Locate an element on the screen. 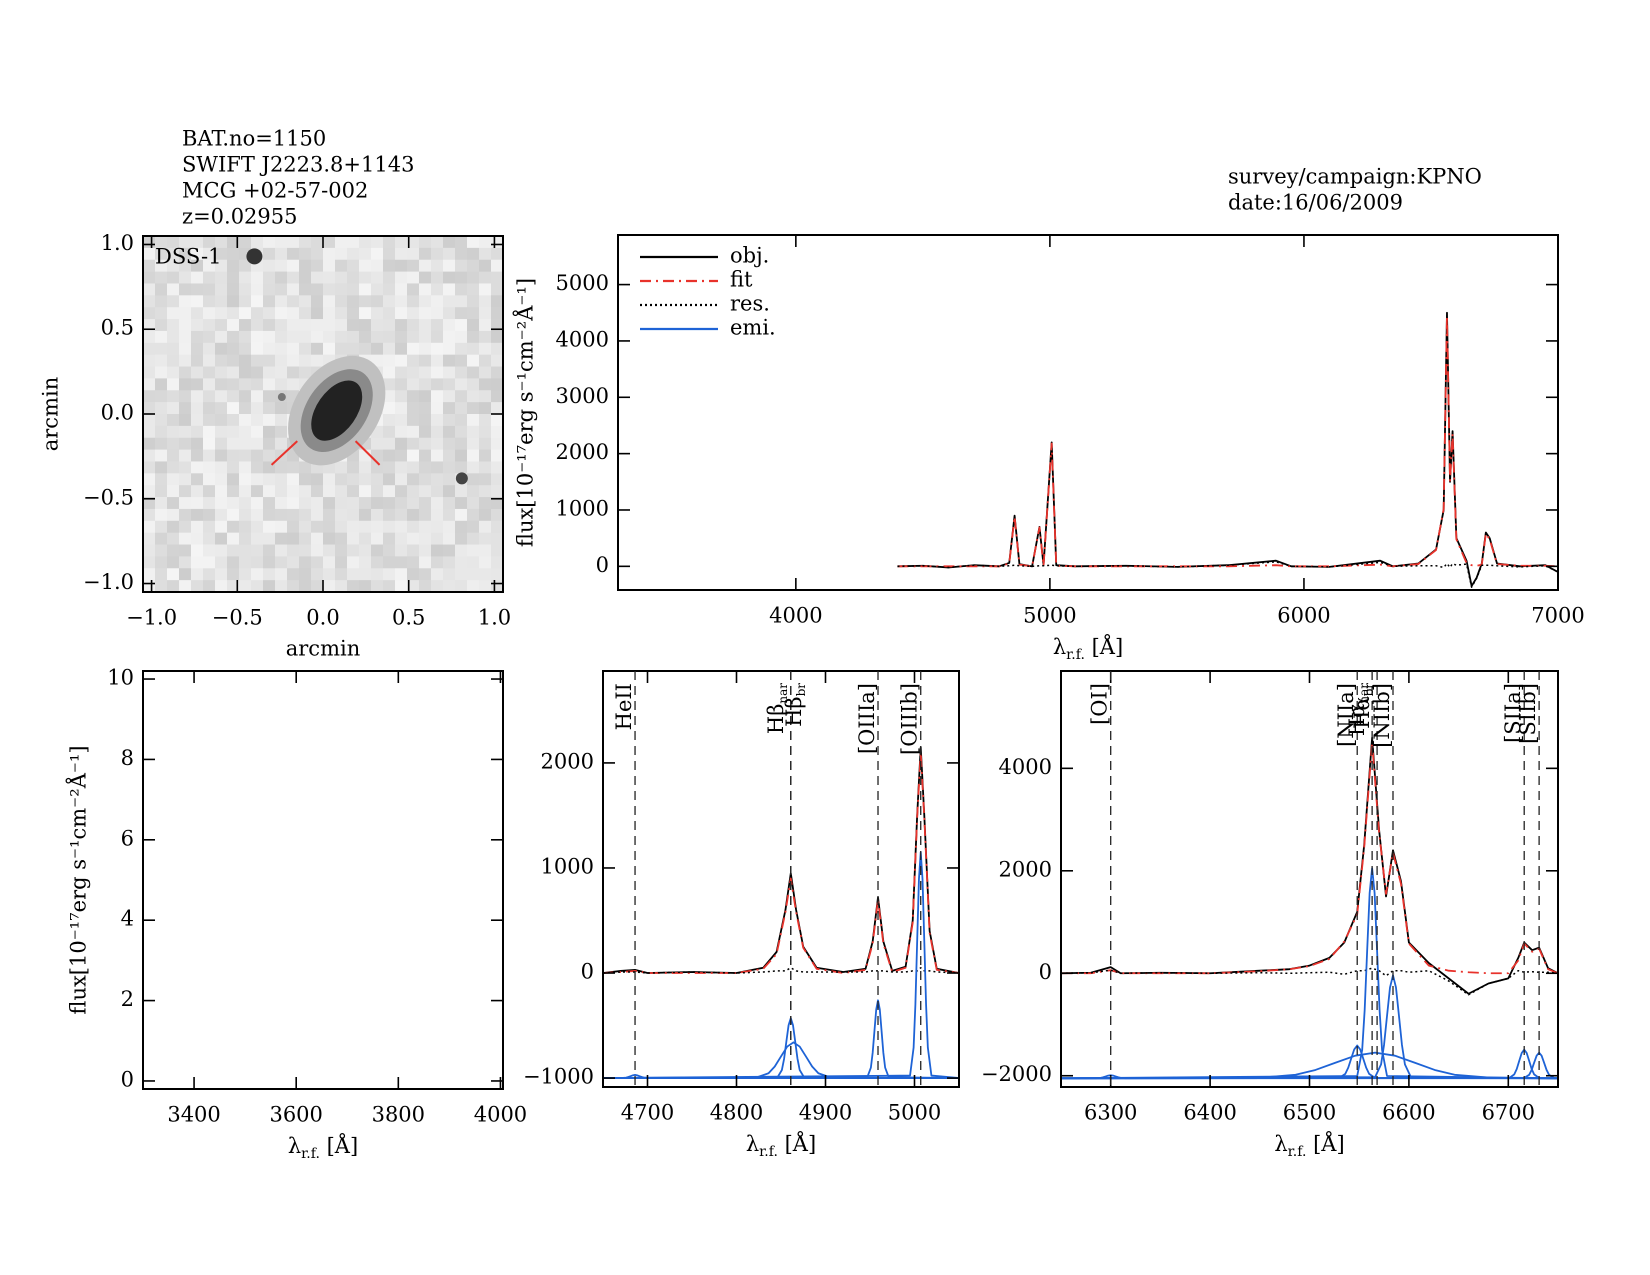 The image size is (1650, 1275). legend-label: res. is located at coordinates (750, 304).